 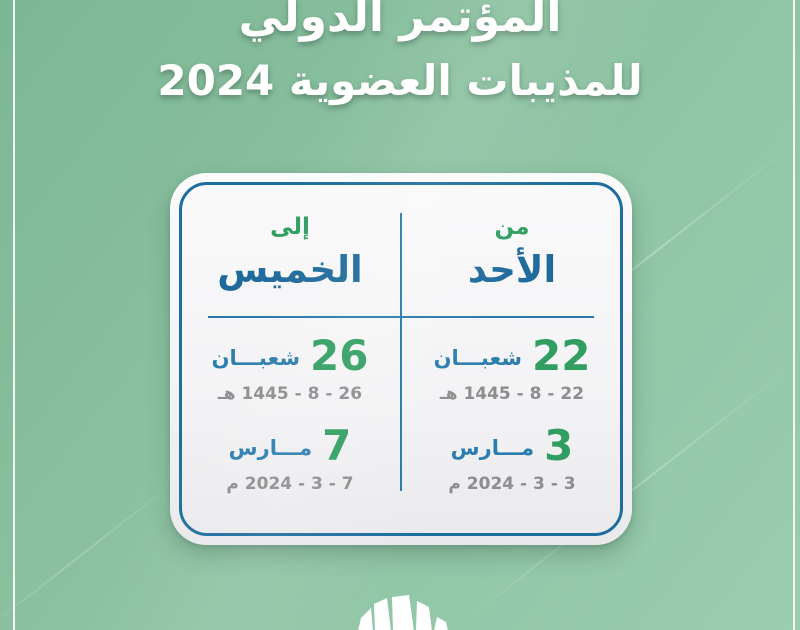 What do you see at coordinates (290, 269) in the screenshot?
I see `to-day-name: الخميس` at bounding box center [290, 269].